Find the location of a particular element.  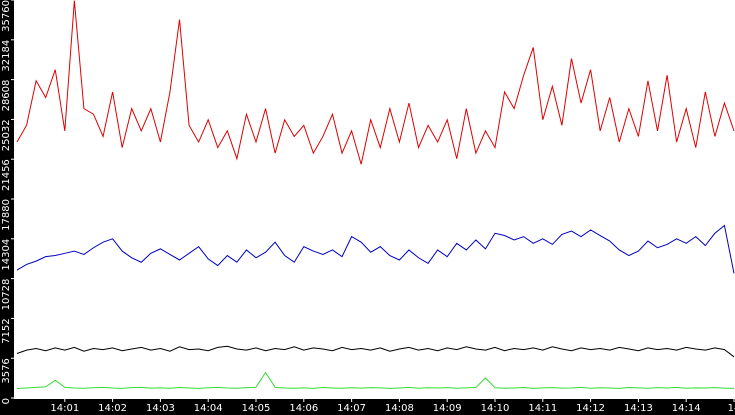

y-tick-label: 7152 is located at coordinates (6, 330).